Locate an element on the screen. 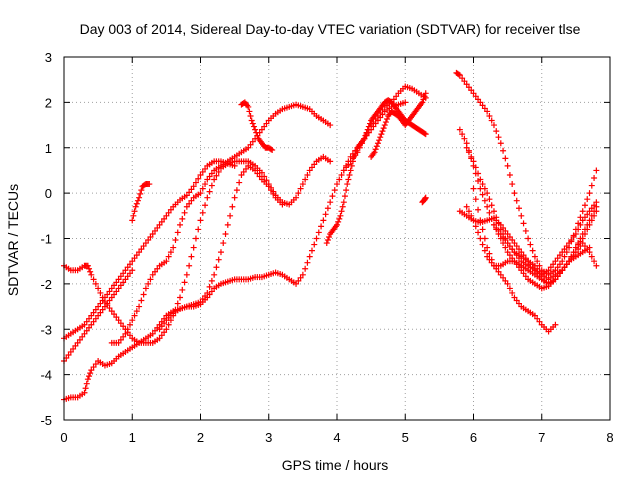 Image resolution: width=640 pixels, height=480 pixels. x-tick-label: 0 is located at coordinates (63, 437).